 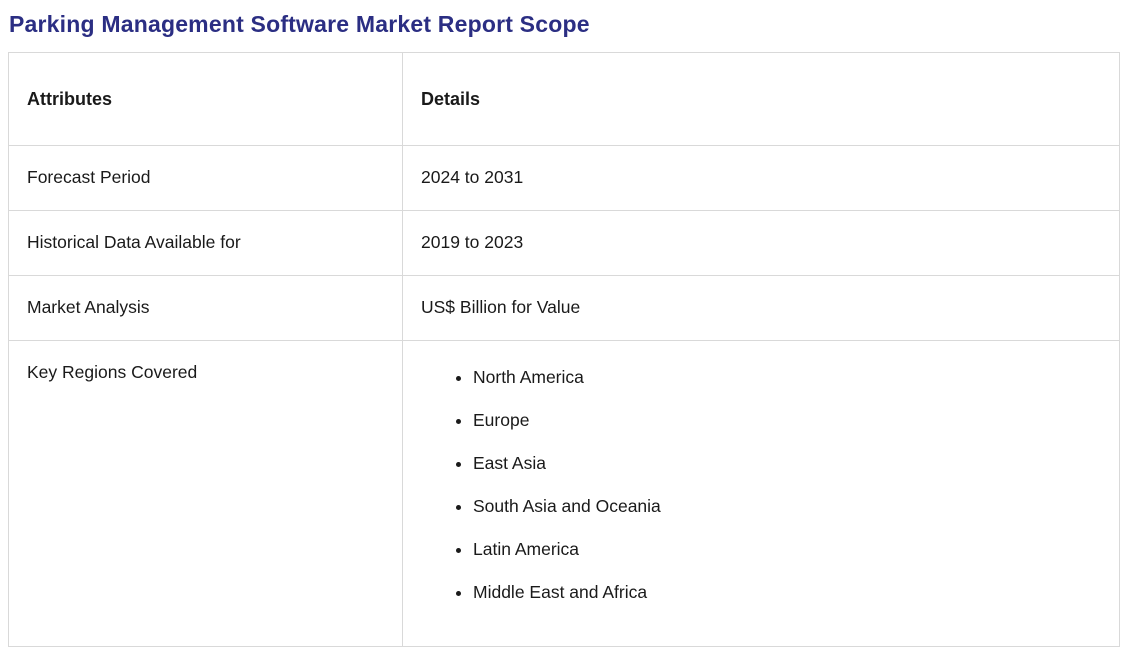 What do you see at coordinates (205, 243) in the screenshot?
I see `attribute-cell: Historical Data Available for` at bounding box center [205, 243].